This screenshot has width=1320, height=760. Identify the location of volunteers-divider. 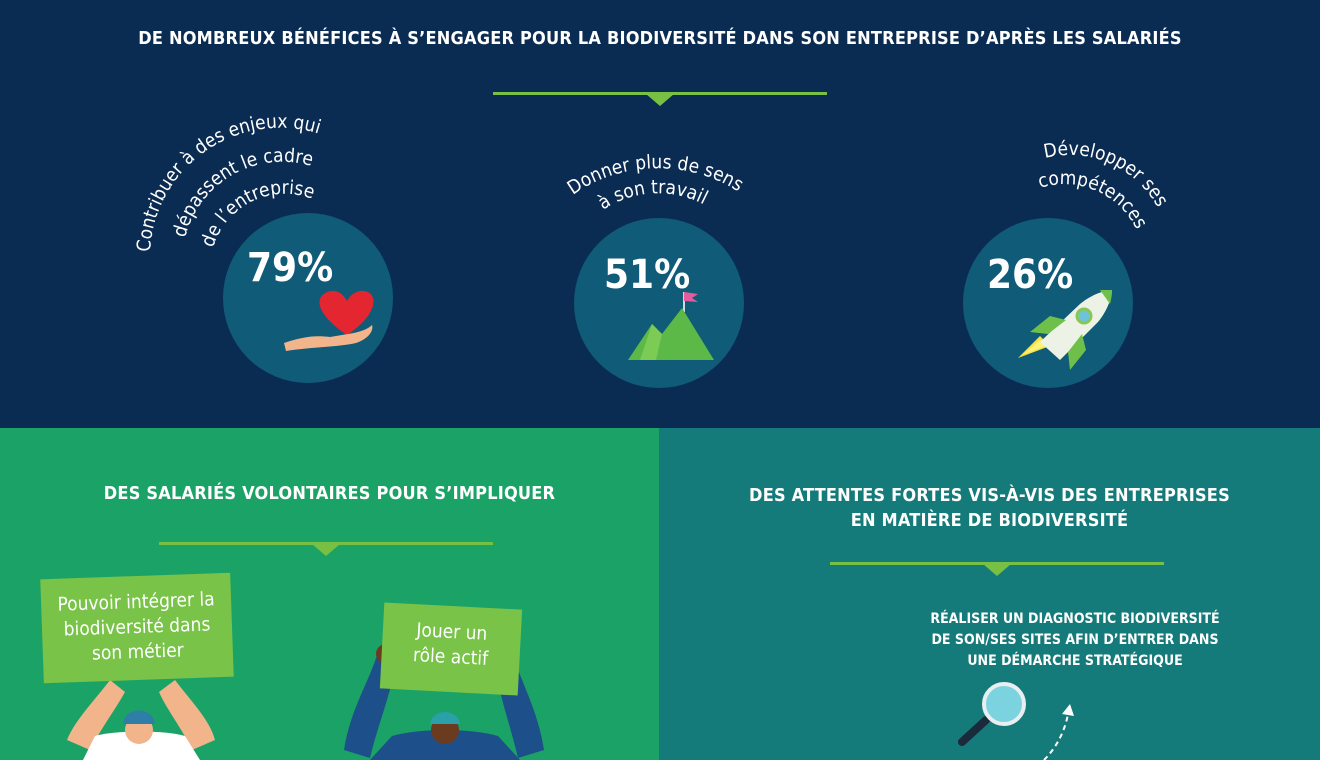
(326, 549).